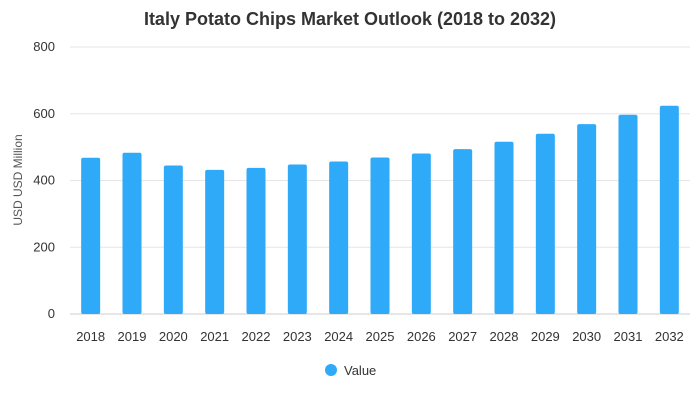 The height and width of the screenshot is (400, 700). I want to click on x-tick-label: 2025, so click(380, 336).